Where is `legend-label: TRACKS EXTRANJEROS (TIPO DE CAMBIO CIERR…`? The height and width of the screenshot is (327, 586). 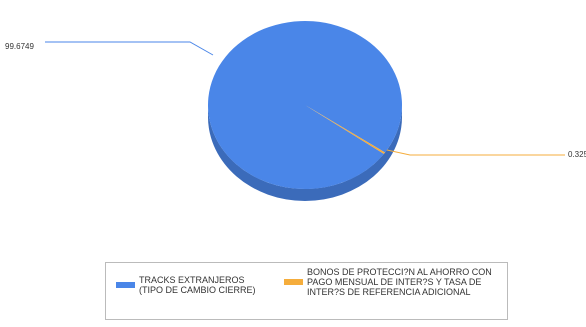
legend-label: TRACKS EXTRANJEROS (TIPO DE CAMBIO CIERR… is located at coordinates (197, 285).